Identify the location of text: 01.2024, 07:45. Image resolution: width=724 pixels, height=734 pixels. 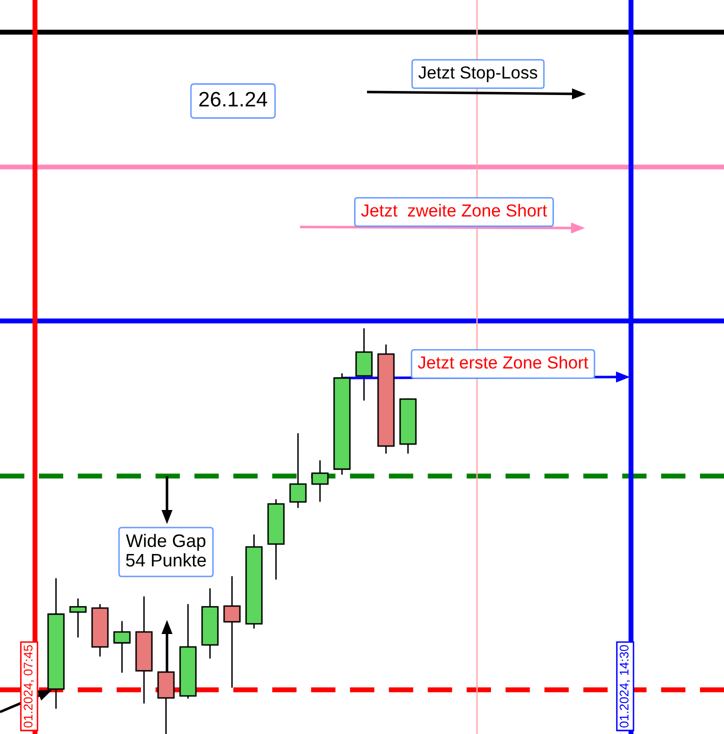
(29, 686).